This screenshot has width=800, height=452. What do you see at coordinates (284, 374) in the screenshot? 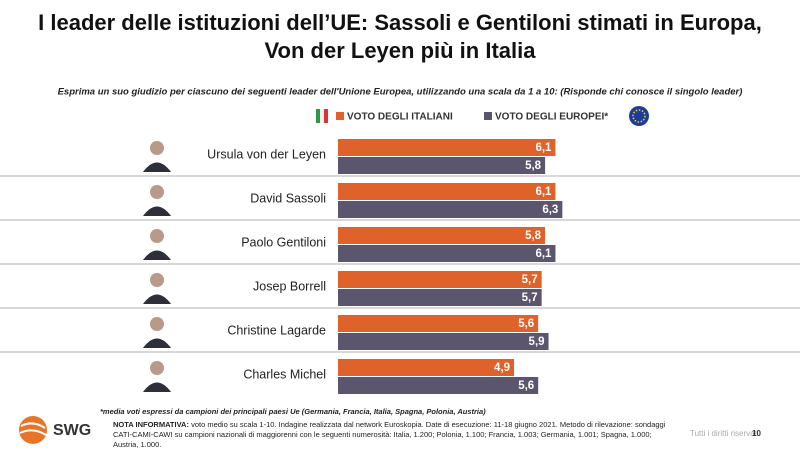
I see `category-label: Charles Michel` at bounding box center [284, 374].